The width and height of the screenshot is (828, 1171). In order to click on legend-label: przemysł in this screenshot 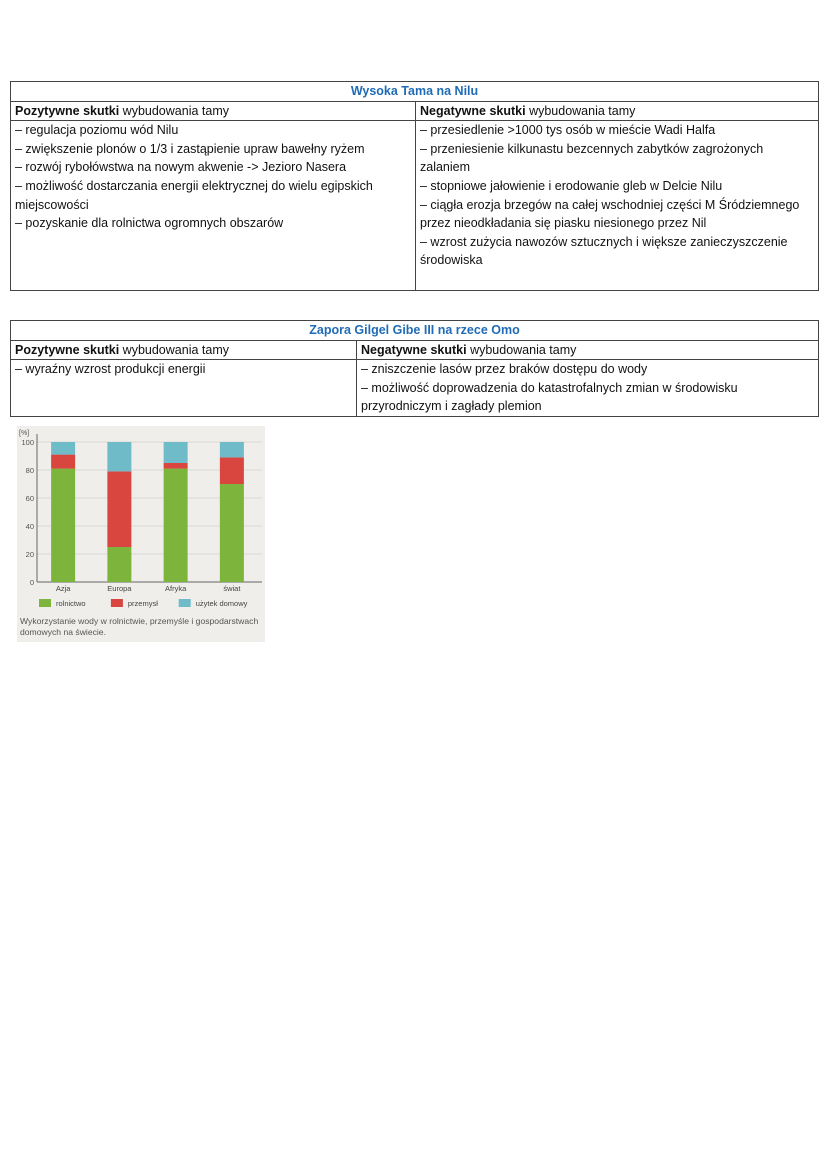, I will do `click(143, 603)`.